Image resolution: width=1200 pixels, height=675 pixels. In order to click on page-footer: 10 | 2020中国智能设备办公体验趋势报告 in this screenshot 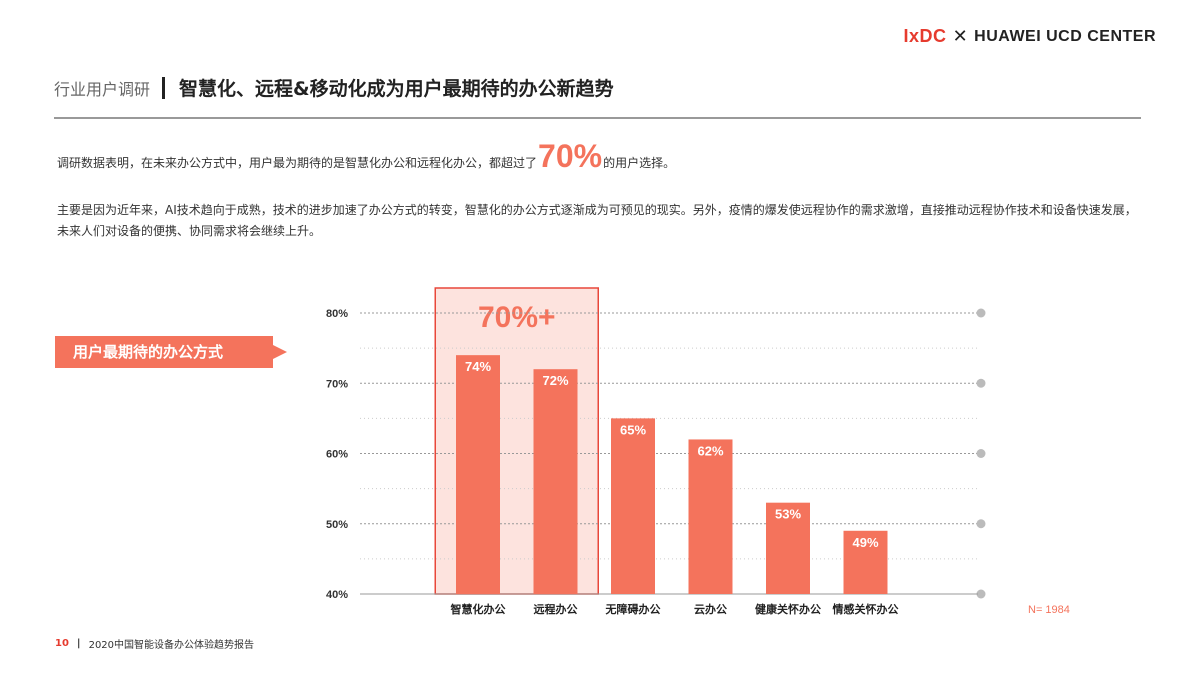, I will do `click(154, 643)`.